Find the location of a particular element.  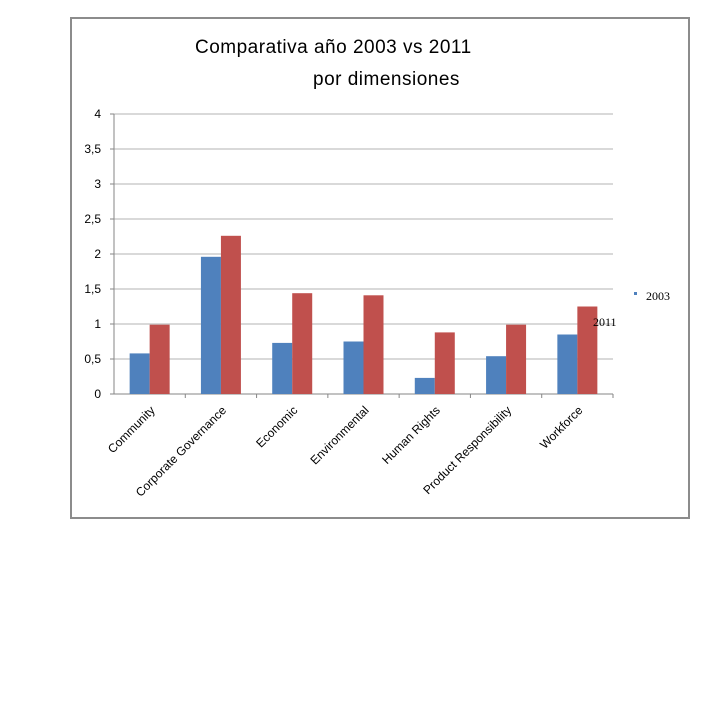

bars is located at coordinates (363, 314).